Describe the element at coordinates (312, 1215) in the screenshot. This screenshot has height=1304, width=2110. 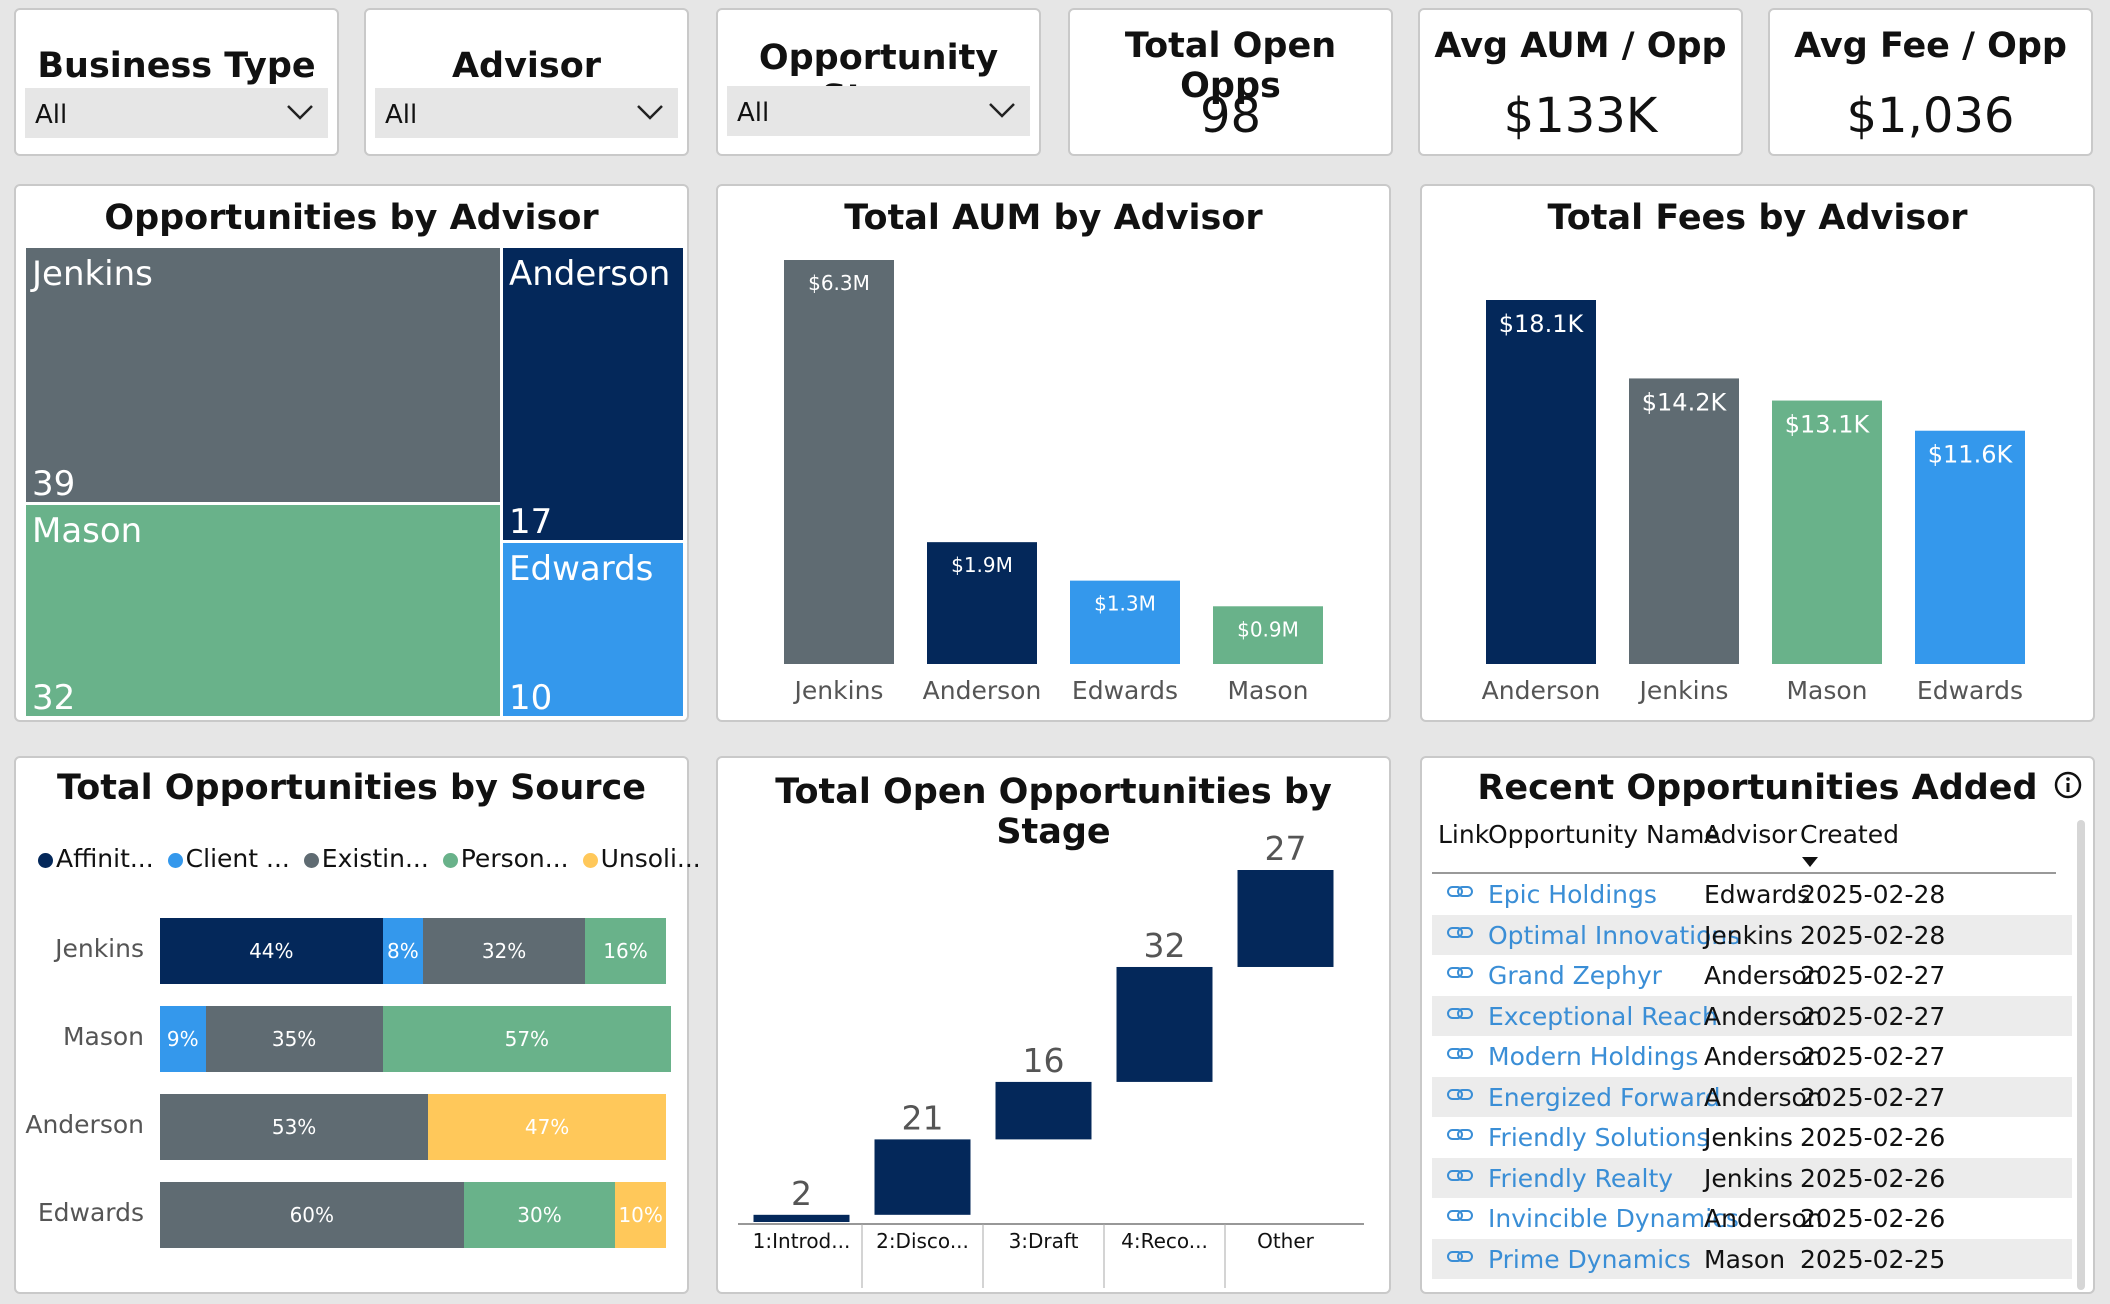
I see `bar-segment: 60%` at that location.